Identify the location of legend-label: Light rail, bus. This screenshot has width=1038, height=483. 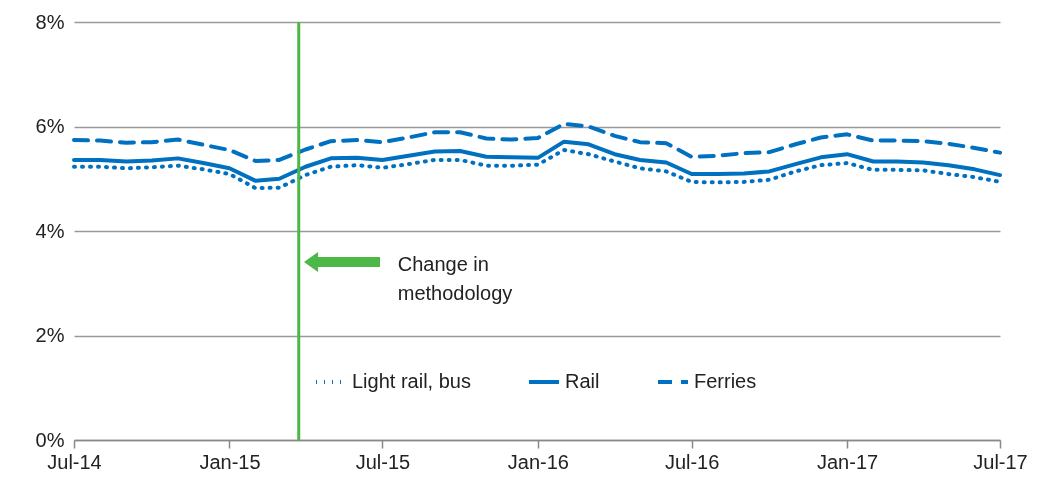
(411, 381).